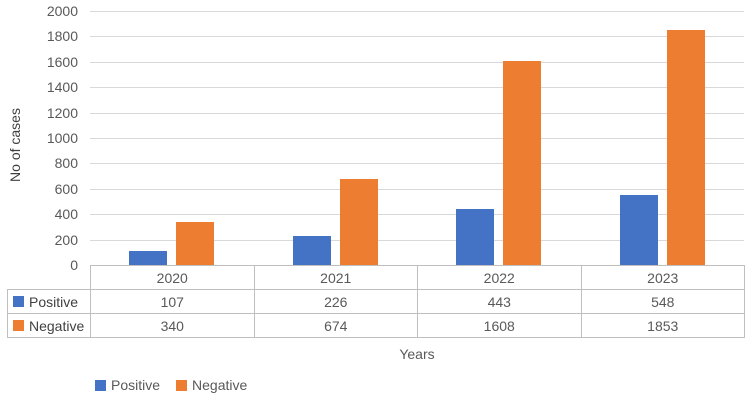 This screenshot has width=750, height=407. What do you see at coordinates (62, 11) in the screenshot?
I see `y-tick-label: 2000` at bounding box center [62, 11].